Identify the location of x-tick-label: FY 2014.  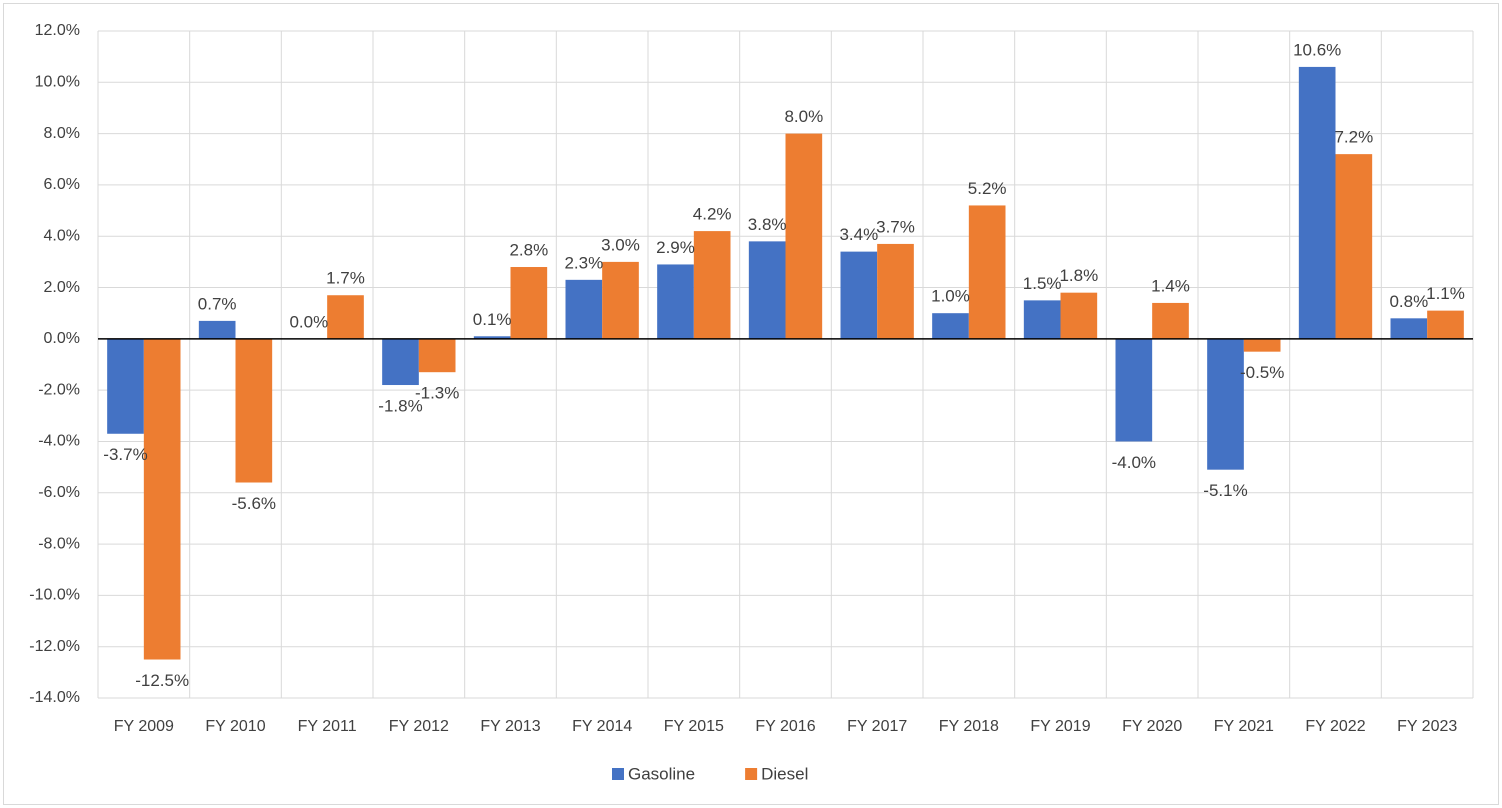
(602, 726).